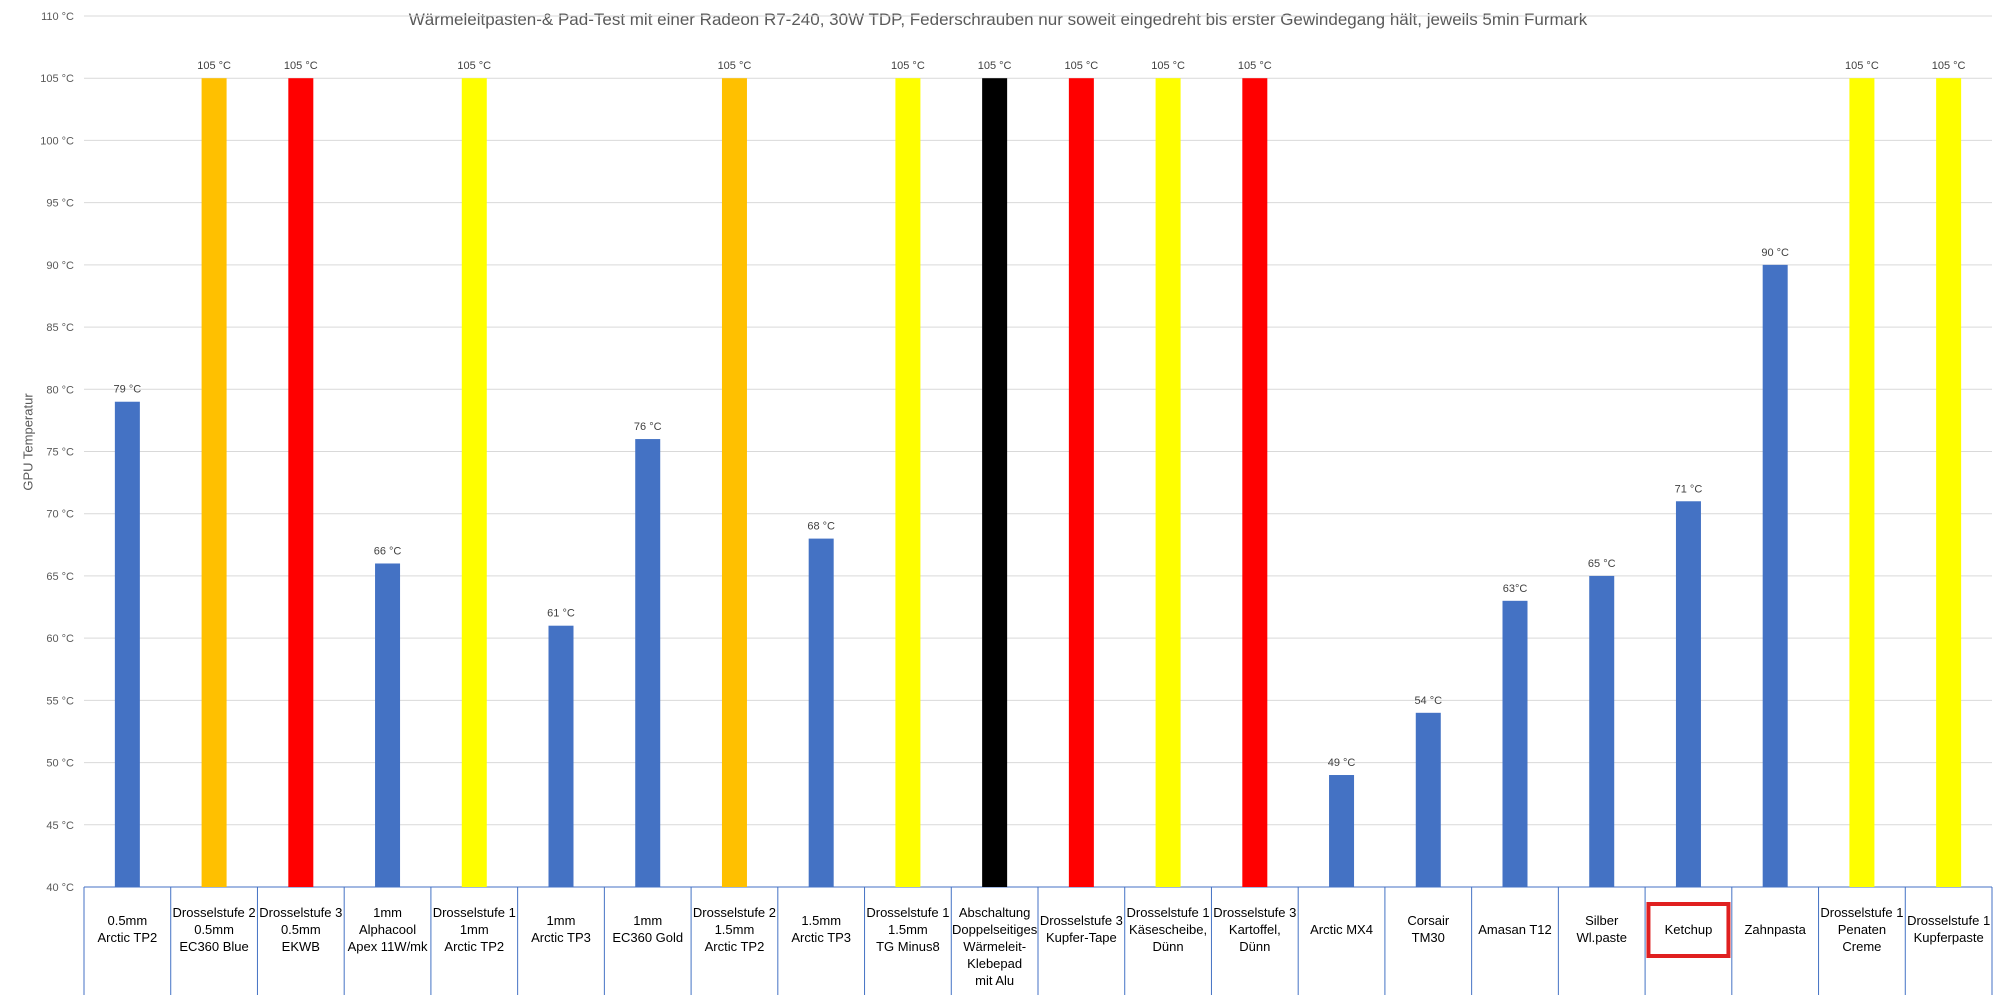 The width and height of the screenshot is (1996, 995). I want to click on category-label: Creme, so click(1861, 946).